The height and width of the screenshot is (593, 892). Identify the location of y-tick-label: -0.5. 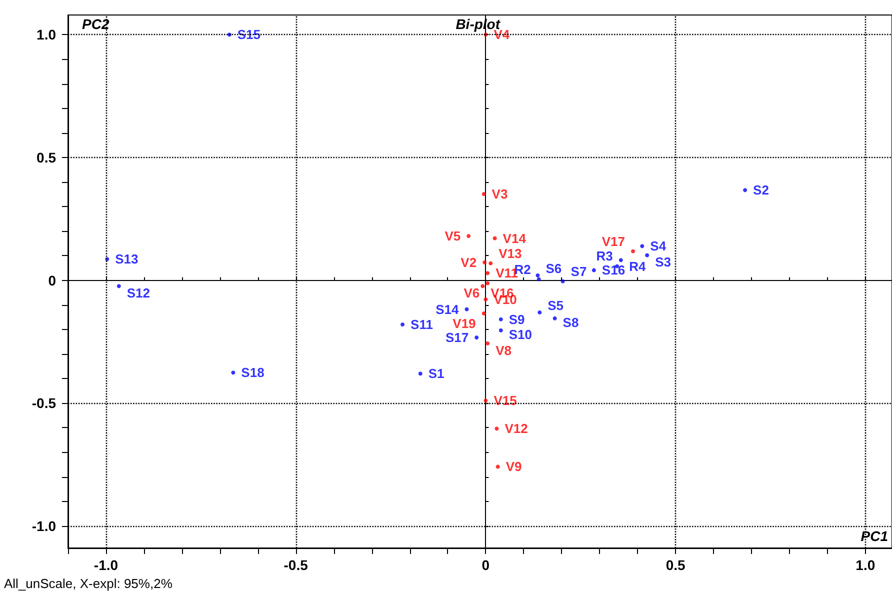
(44, 403).